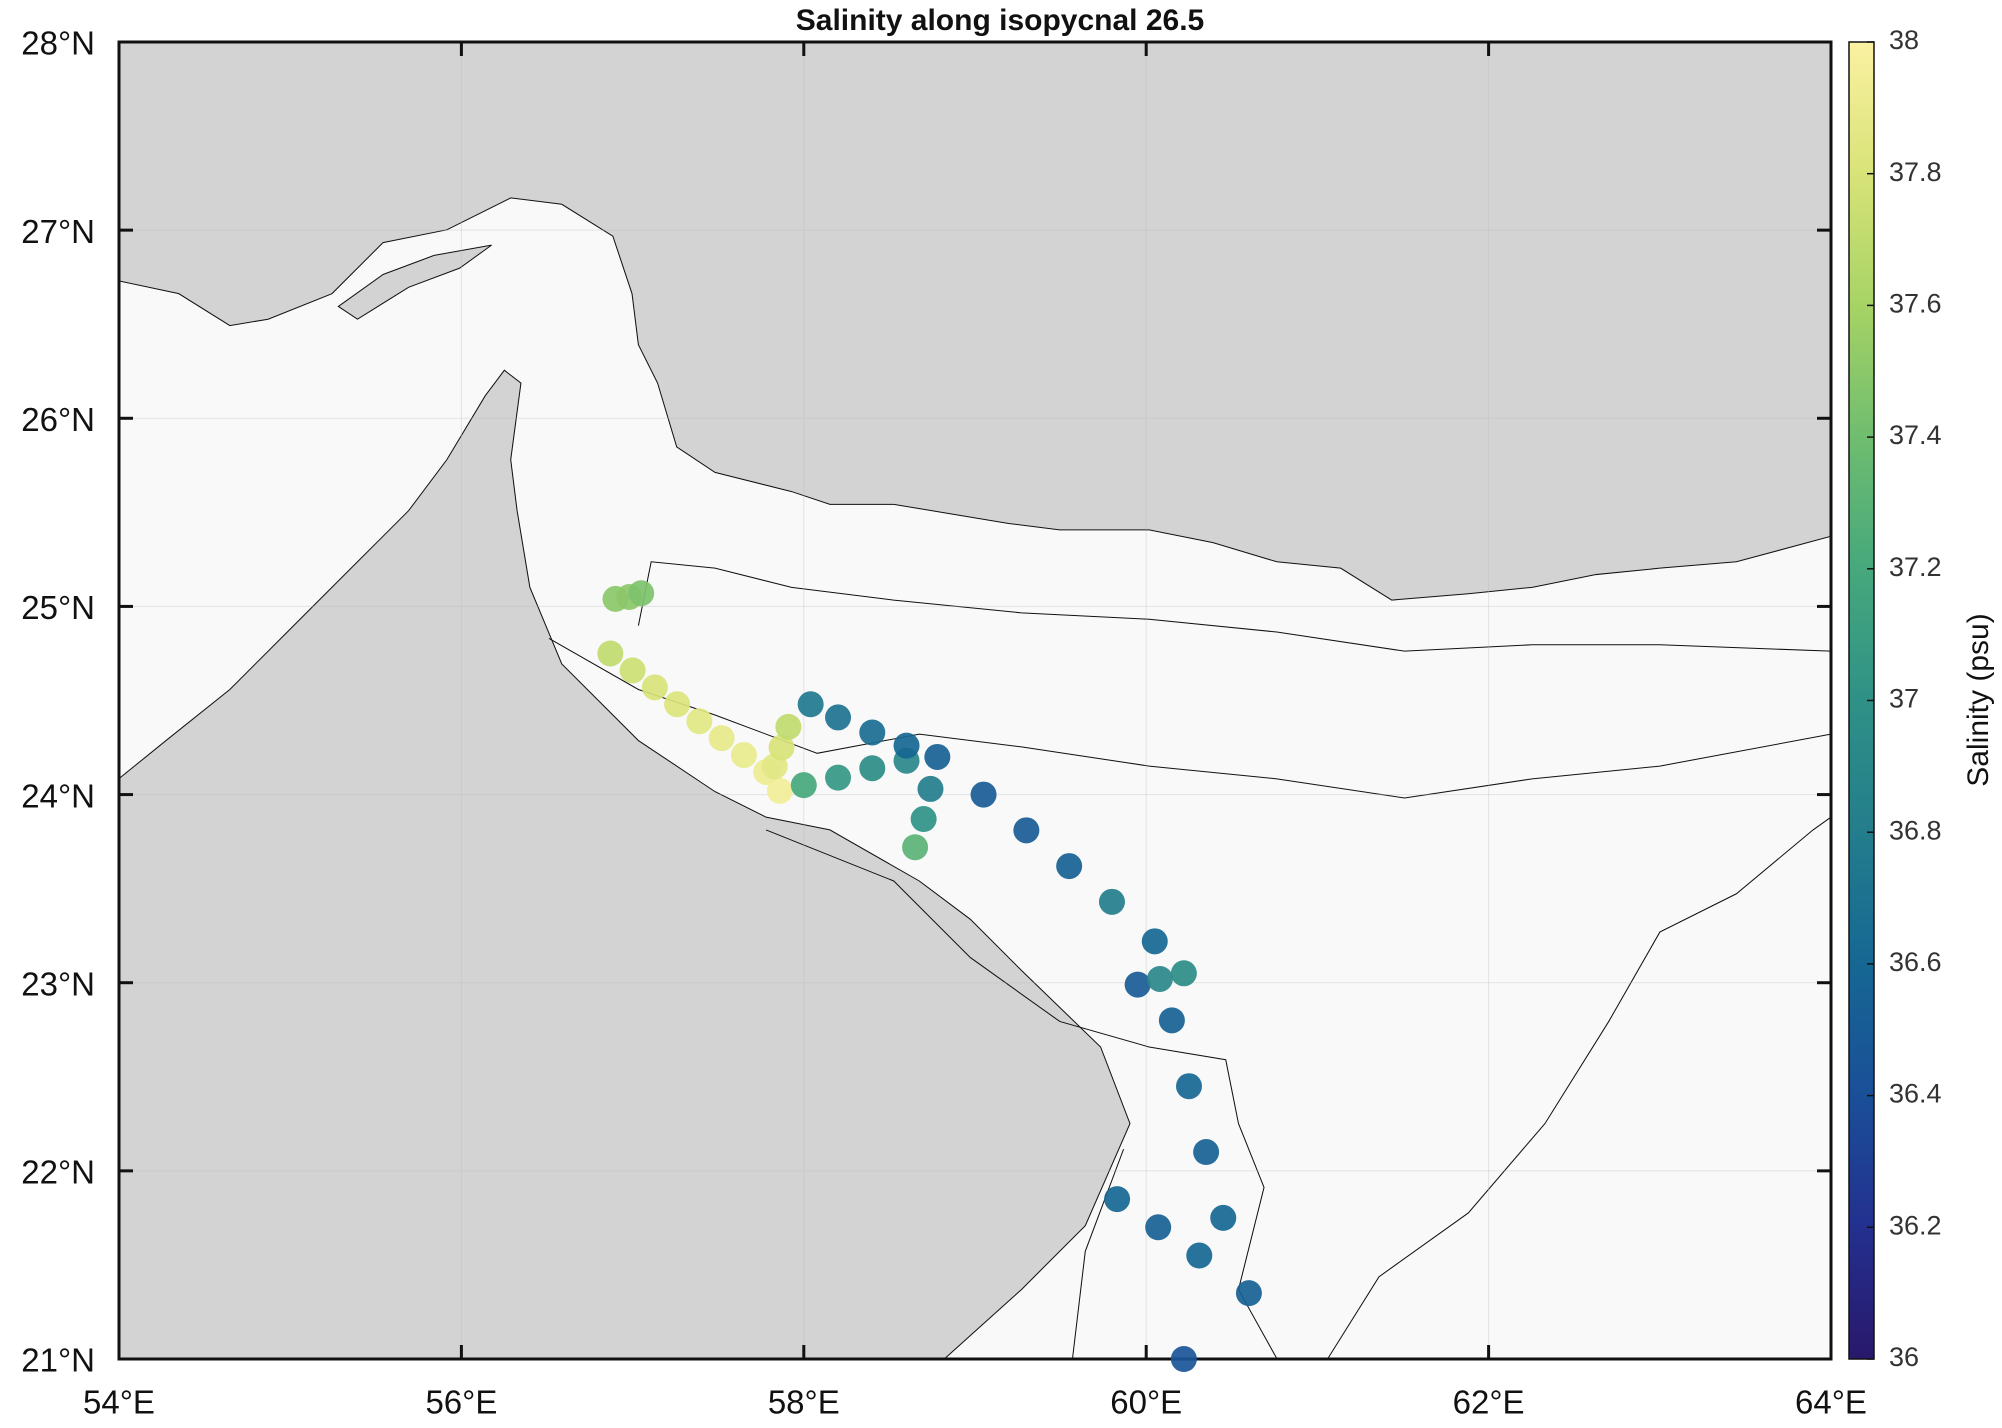  What do you see at coordinates (58, 983) in the screenshot?
I see `y-tick-label: 23°N` at bounding box center [58, 983].